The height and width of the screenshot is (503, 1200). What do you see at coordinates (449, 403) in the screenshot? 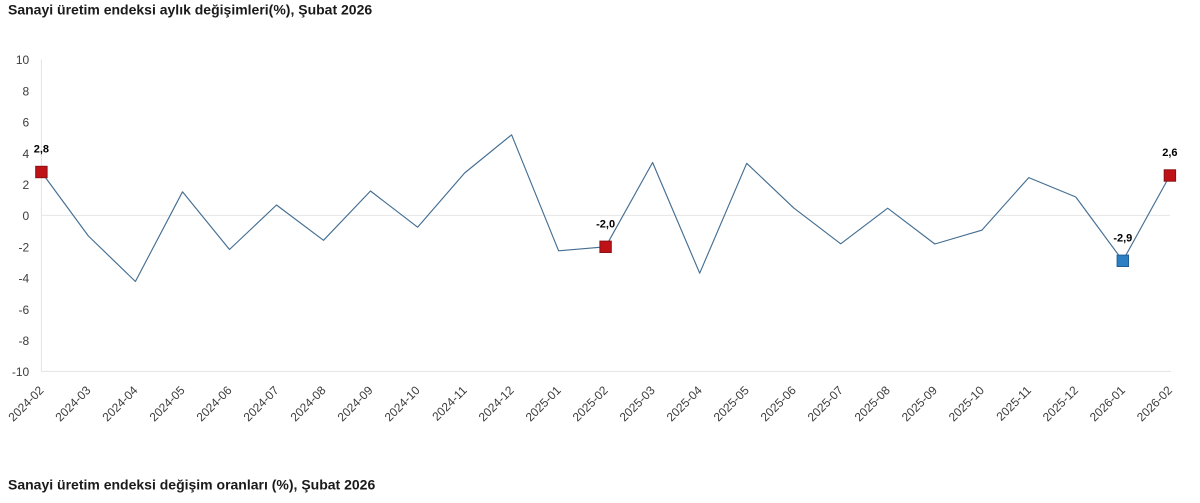
I see `svg-text: 2024-11` at bounding box center [449, 403].